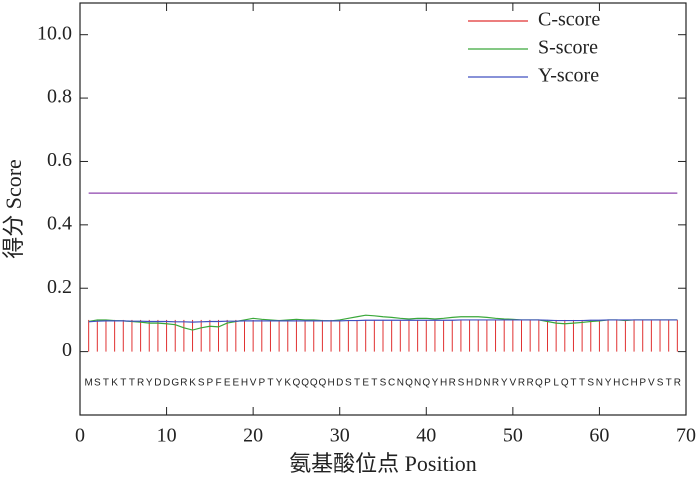  What do you see at coordinates (54, 33) in the screenshot?
I see `y-tick-label: 10.0` at bounding box center [54, 33].